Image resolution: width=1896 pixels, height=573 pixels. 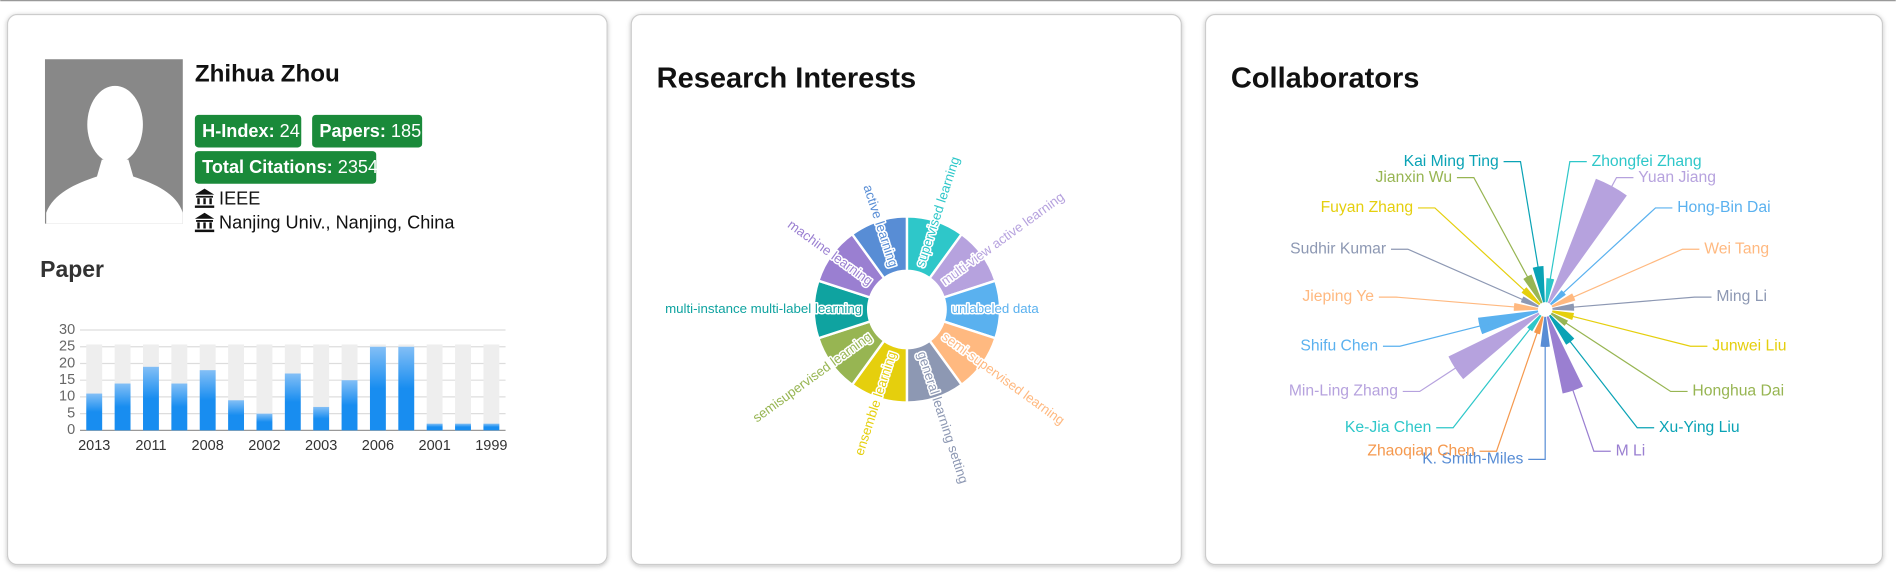 What do you see at coordinates (1631, 450) in the screenshot?
I see `collaborator-label: M Li` at bounding box center [1631, 450].